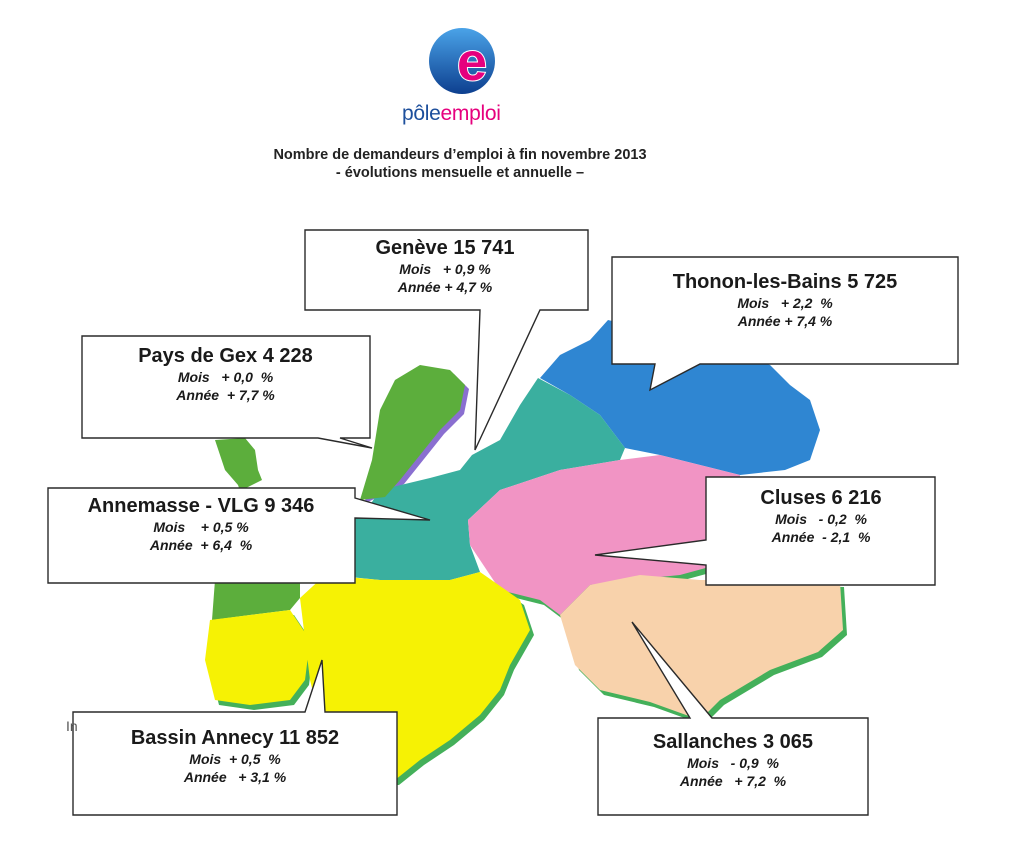  I want to click on zone-mois: Mois + 0,9 %, so click(445, 269).